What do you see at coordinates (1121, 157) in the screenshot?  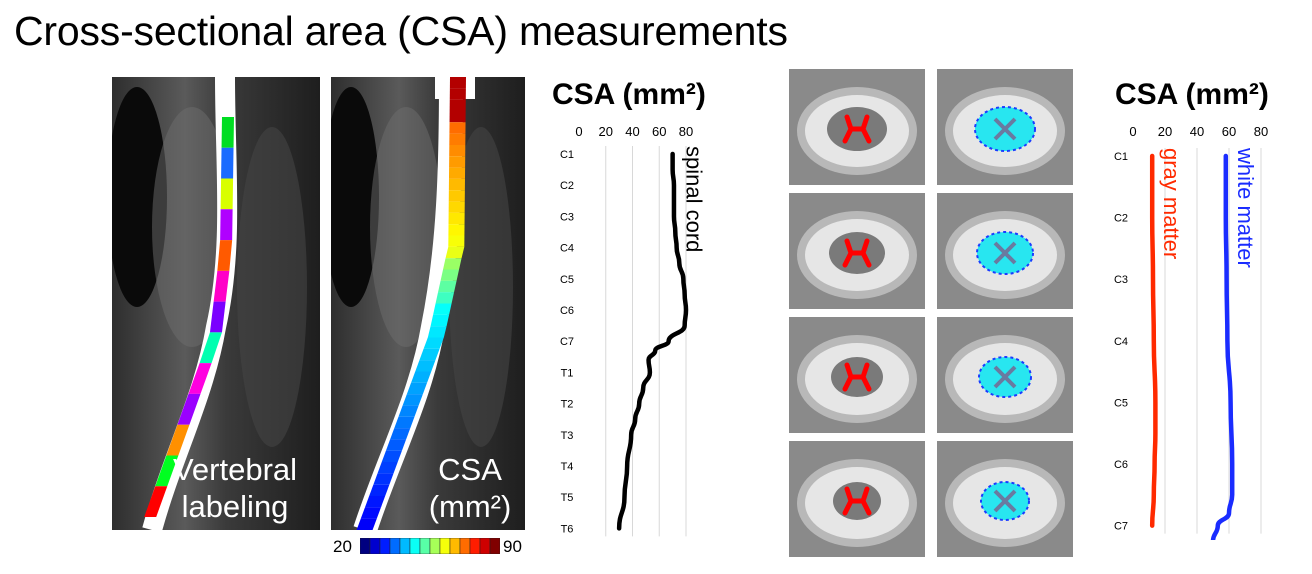 I see `level-label: C1` at bounding box center [1121, 157].